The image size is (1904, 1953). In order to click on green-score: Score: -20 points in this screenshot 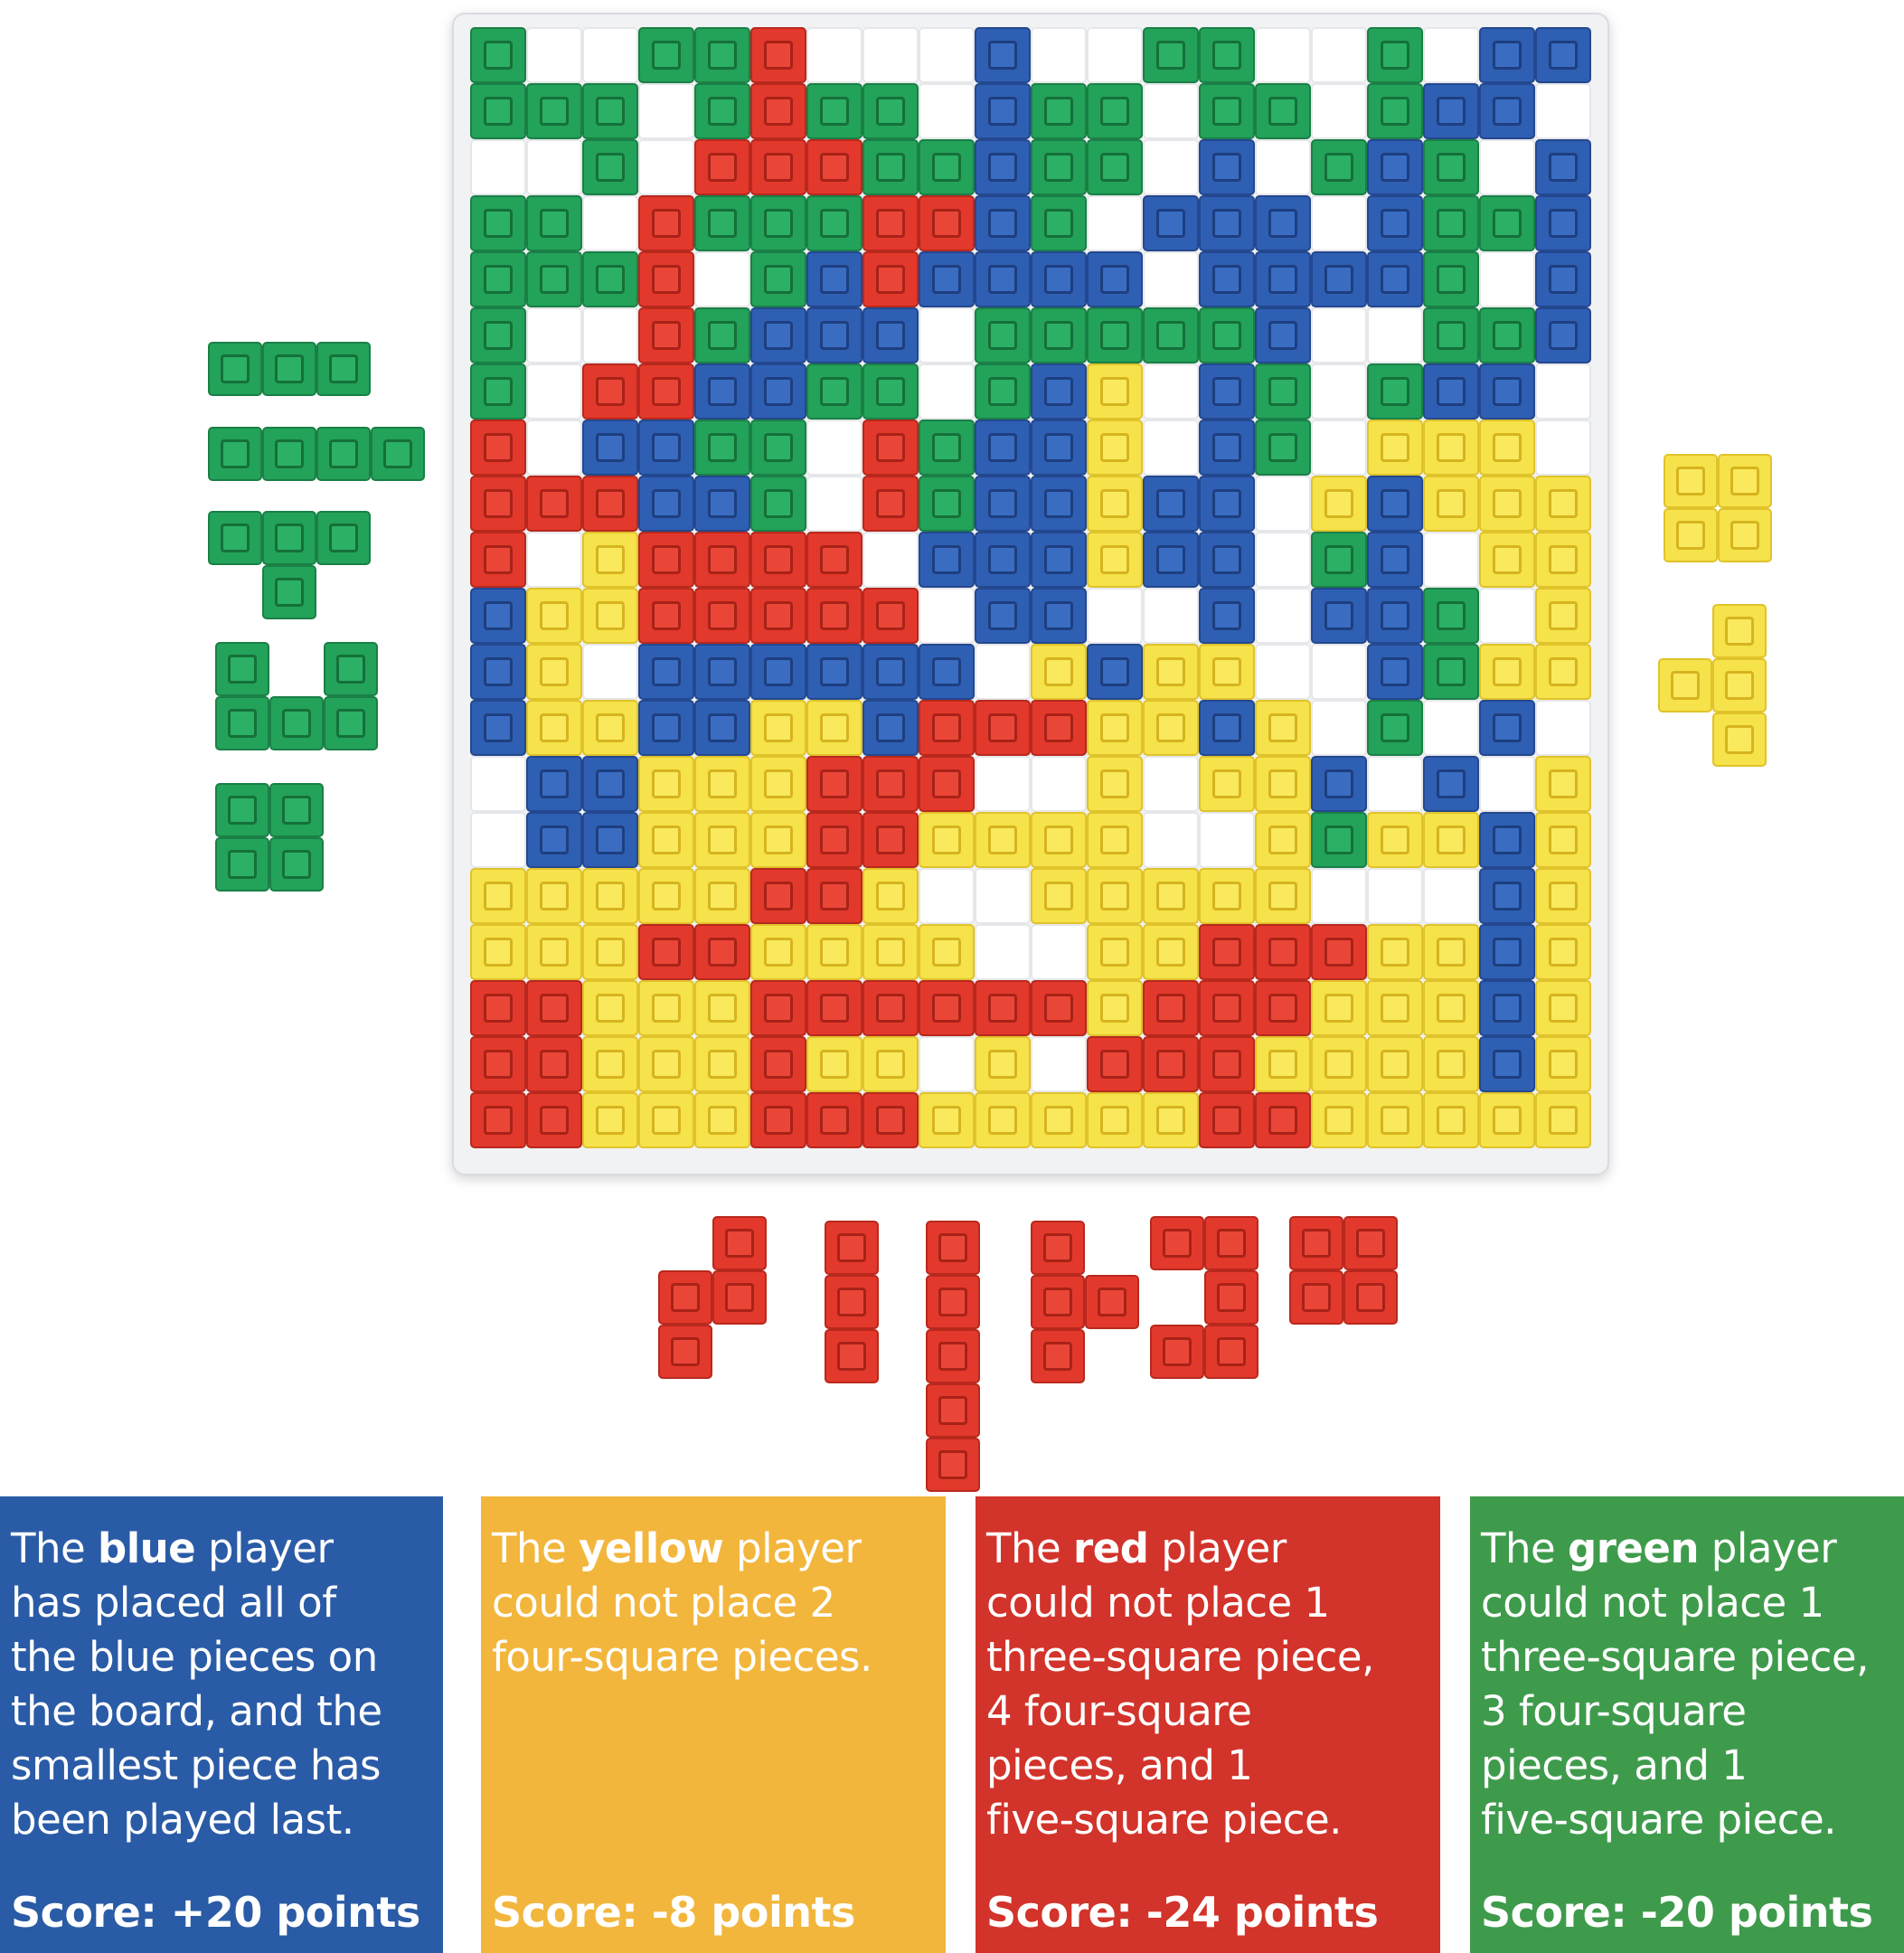, I will do `click(1677, 1913)`.